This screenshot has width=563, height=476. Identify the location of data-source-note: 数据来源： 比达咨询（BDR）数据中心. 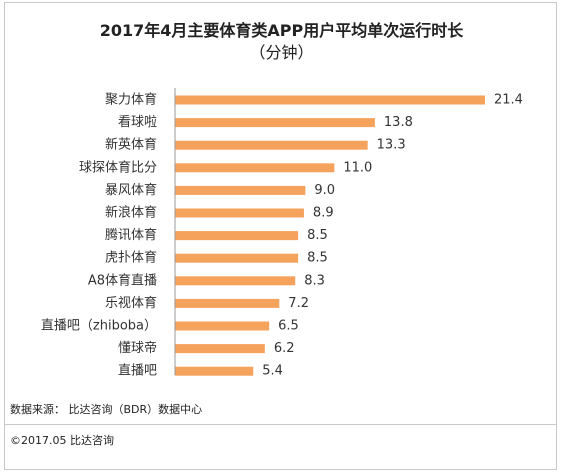
(106, 409).